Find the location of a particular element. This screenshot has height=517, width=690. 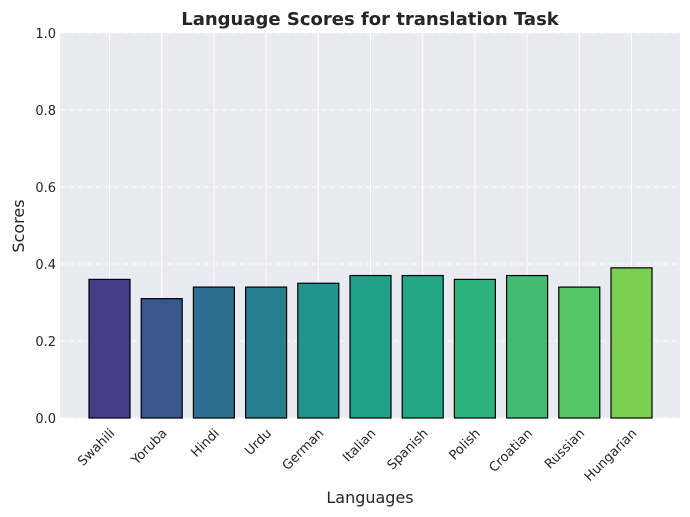

y-tick-label: 0.8 is located at coordinates (45, 111).